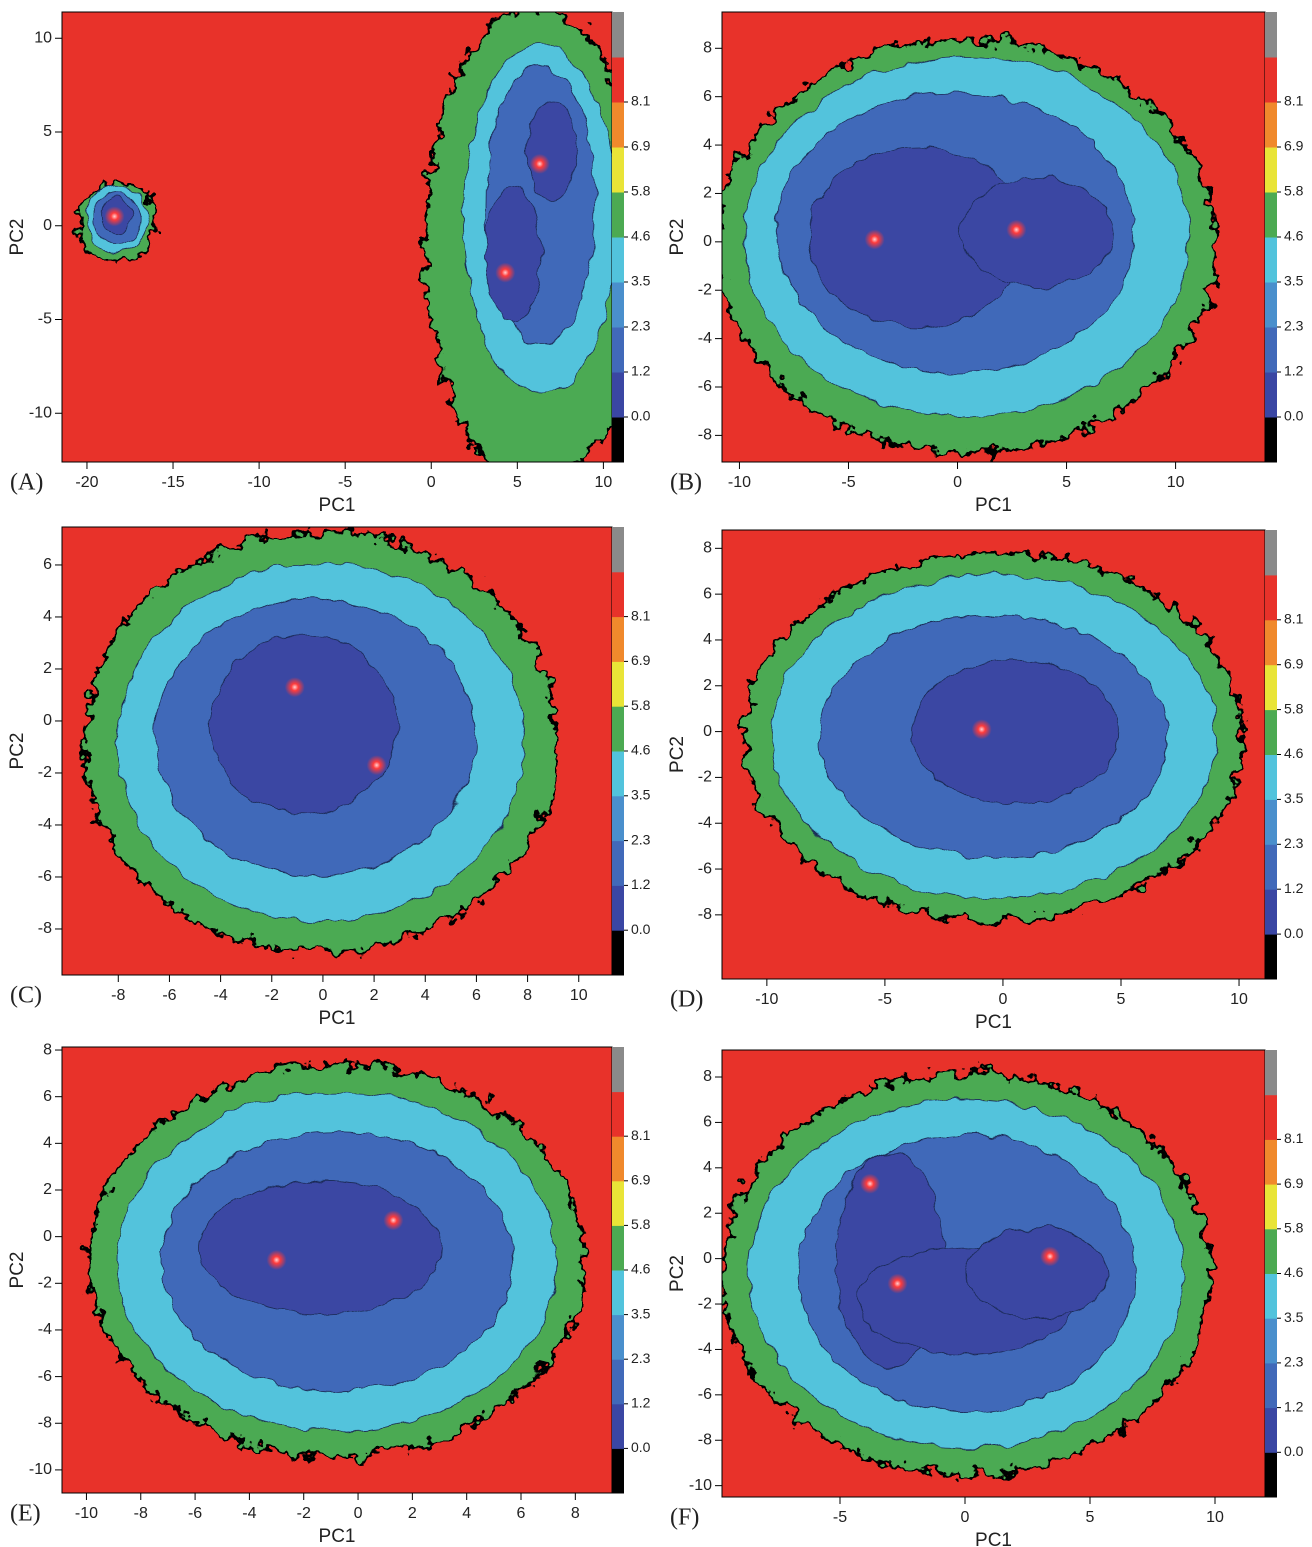 The width and height of the screenshot is (1312, 1547). I want to click on landscape, so click(970, 246).